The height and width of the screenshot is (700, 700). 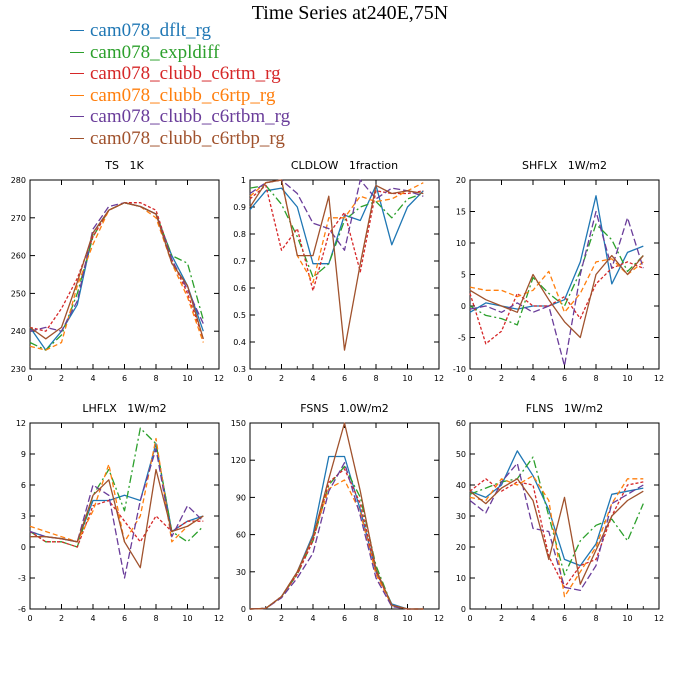 What do you see at coordinates (18, 256) in the screenshot?
I see `y-tick-label: 260` at bounding box center [18, 256].